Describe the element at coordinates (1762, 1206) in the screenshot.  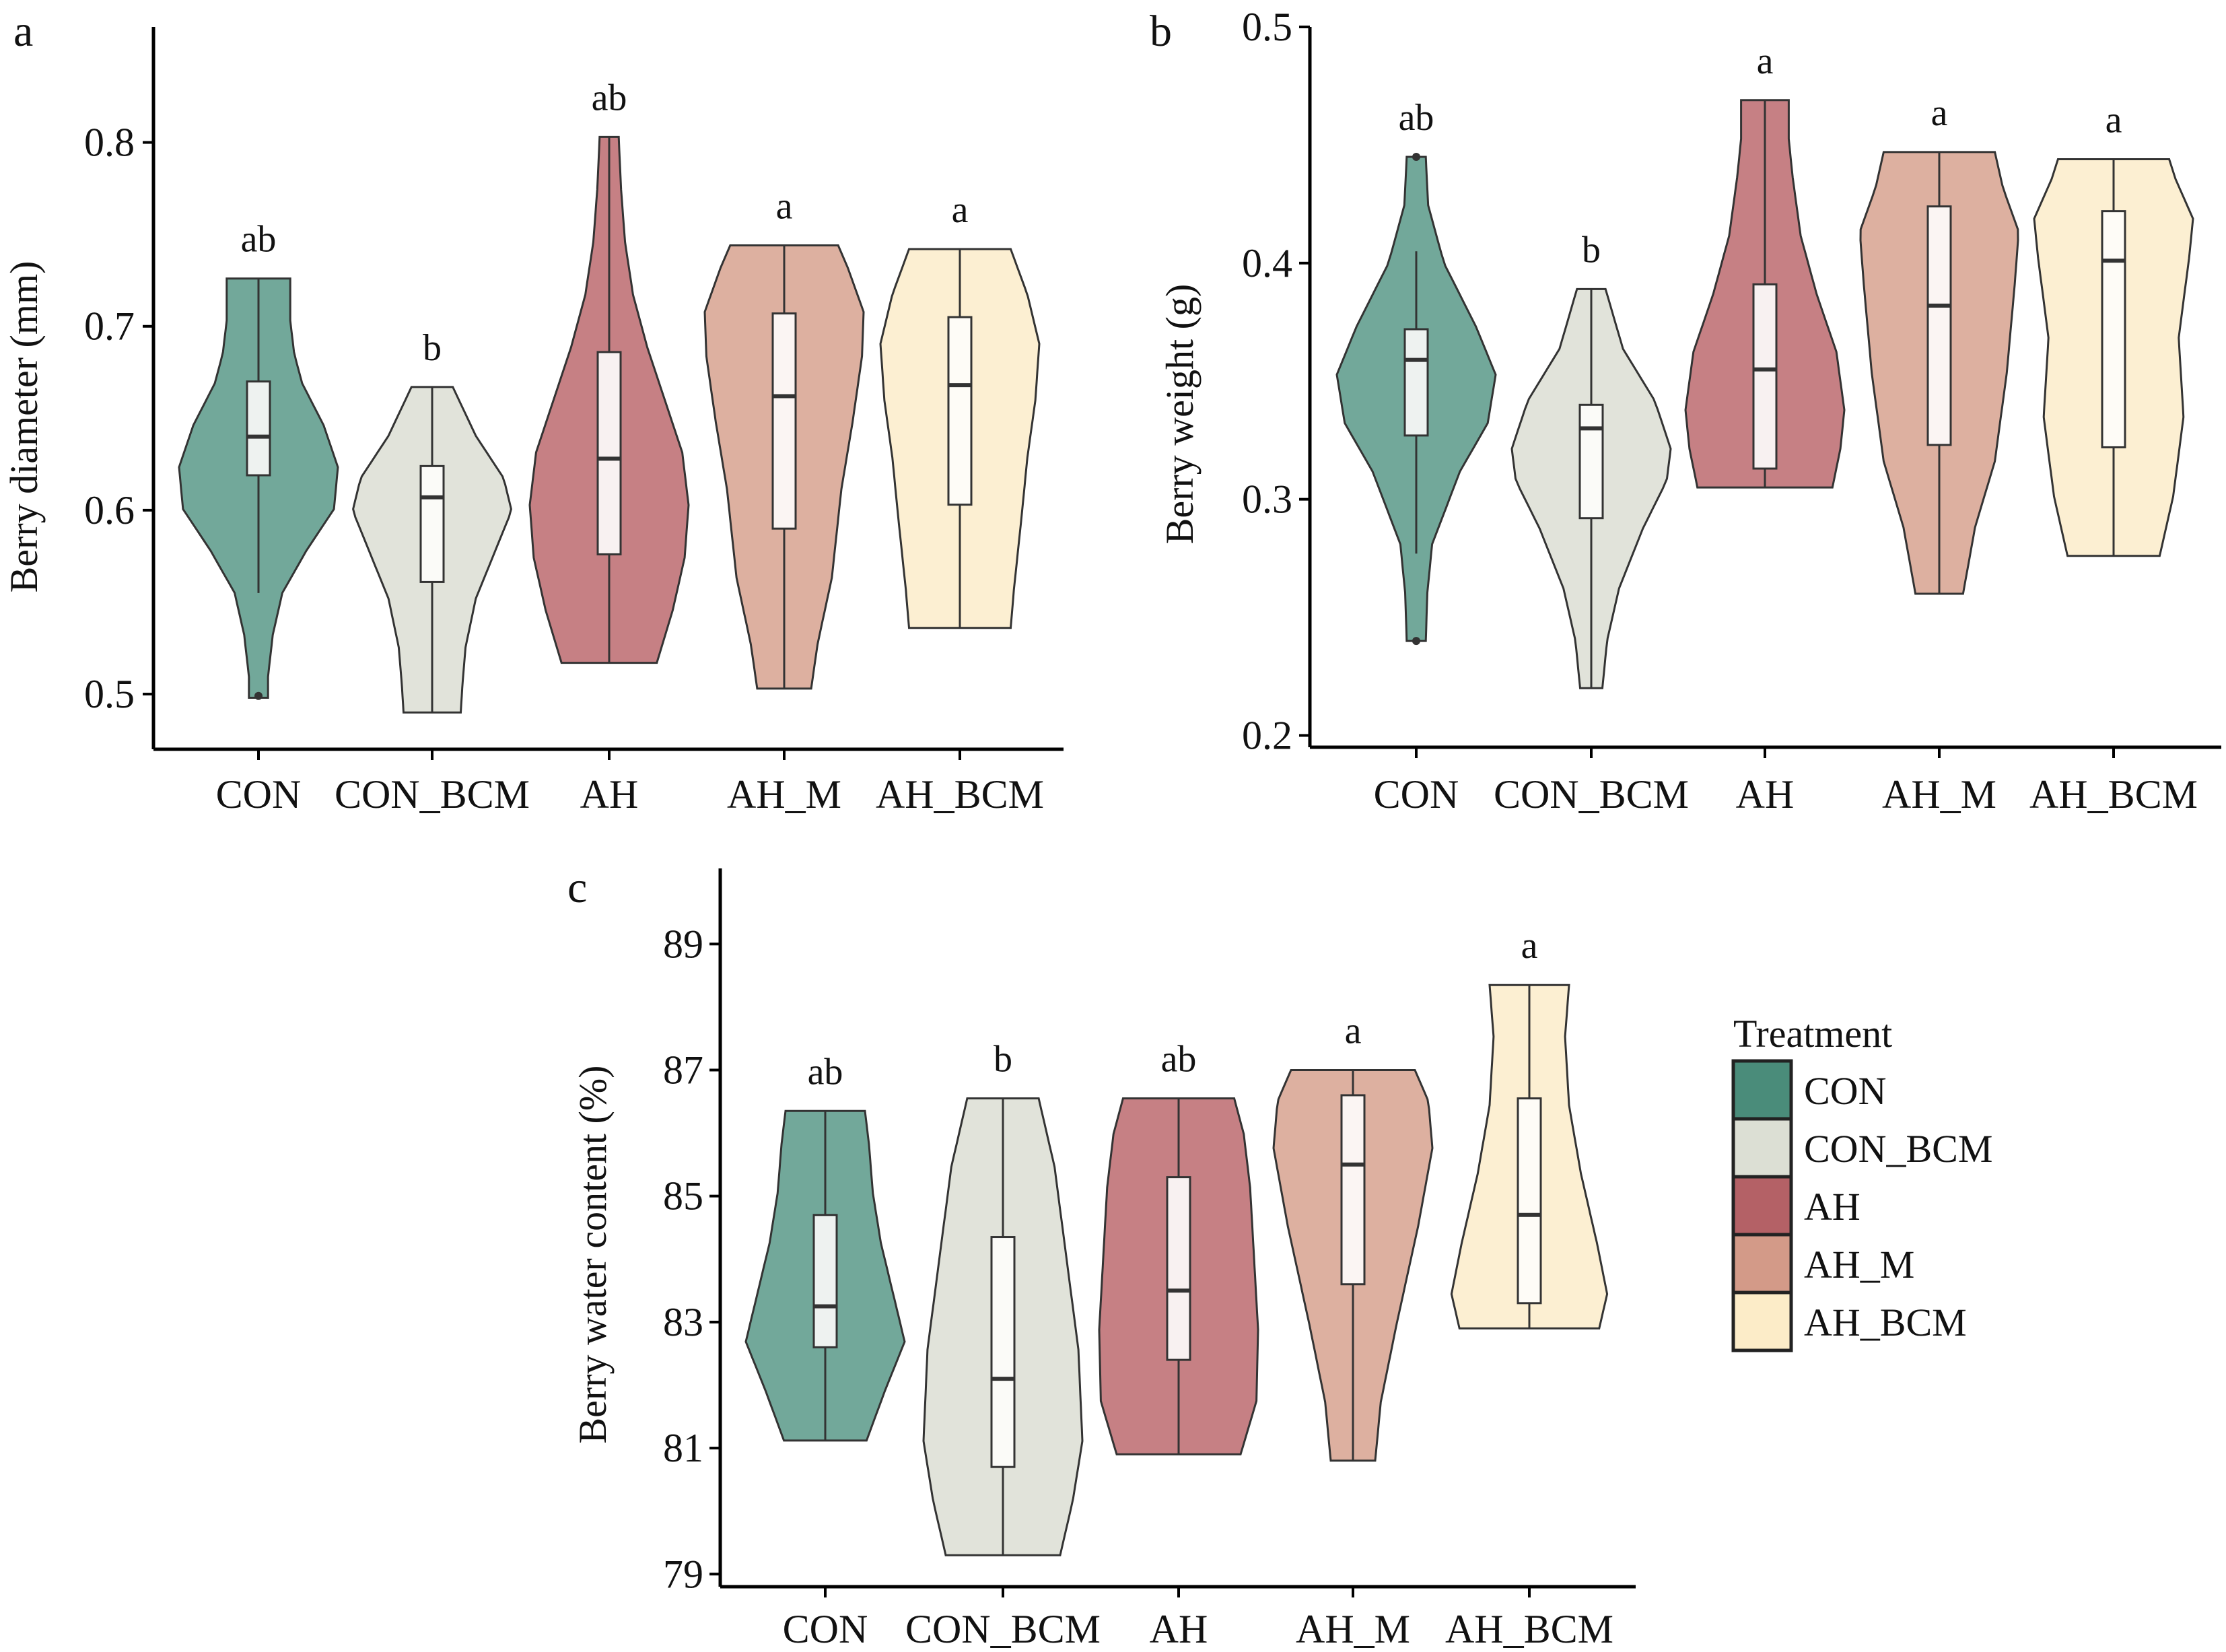
I see `legend-key-ah` at that location.